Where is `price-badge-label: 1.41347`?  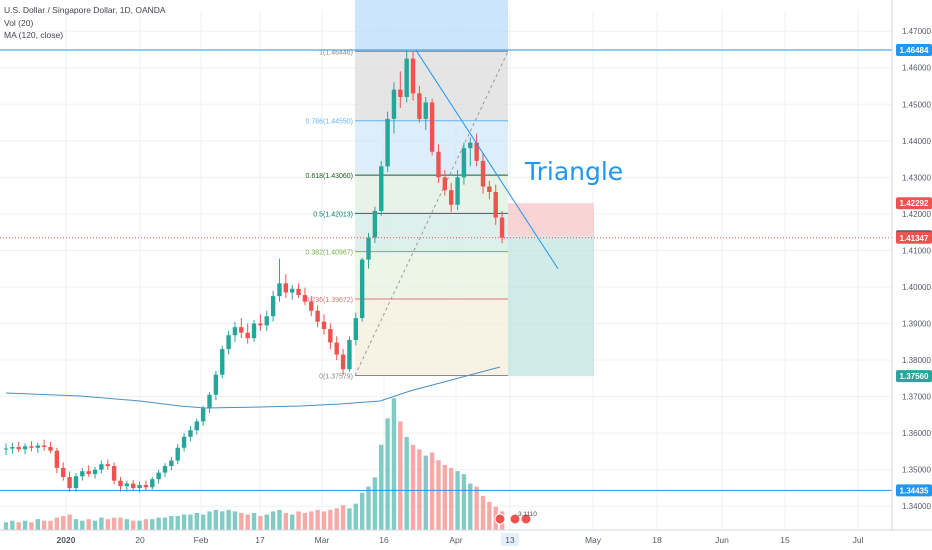
price-badge-label: 1.41347 is located at coordinates (914, 238).